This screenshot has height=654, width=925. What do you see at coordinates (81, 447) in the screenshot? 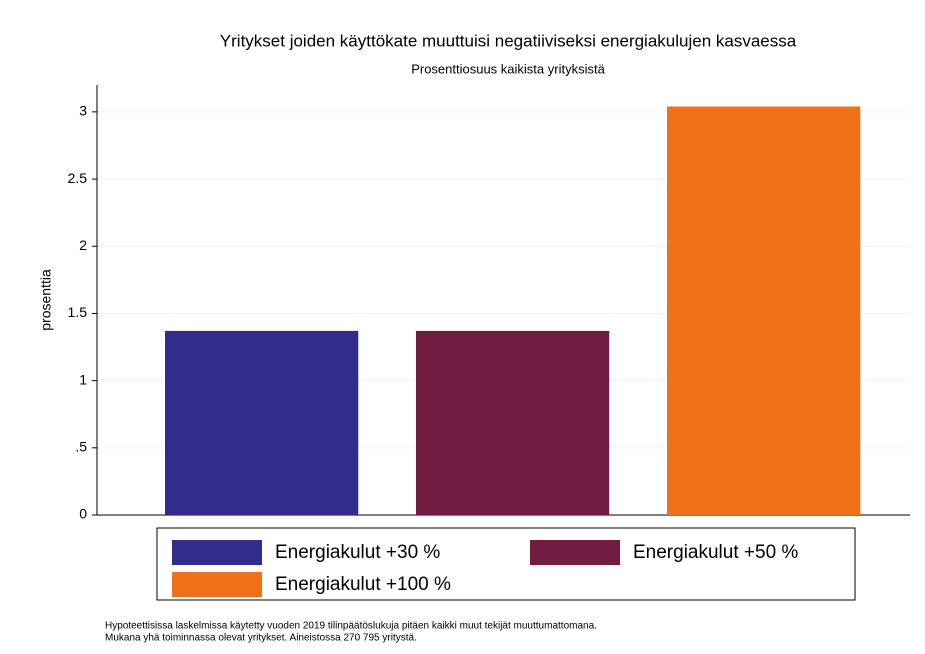
I see `y-tick-label: .5` at bounding box center [81, 447].